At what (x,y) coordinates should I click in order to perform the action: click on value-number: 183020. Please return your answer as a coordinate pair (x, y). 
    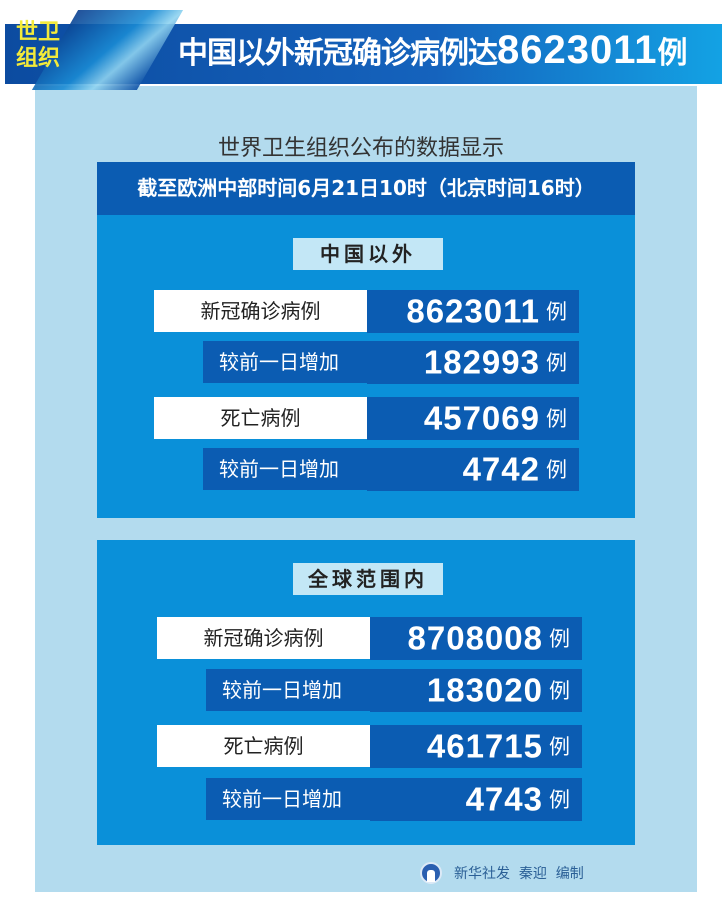
    Looking at the image, I should click on (484, 690).